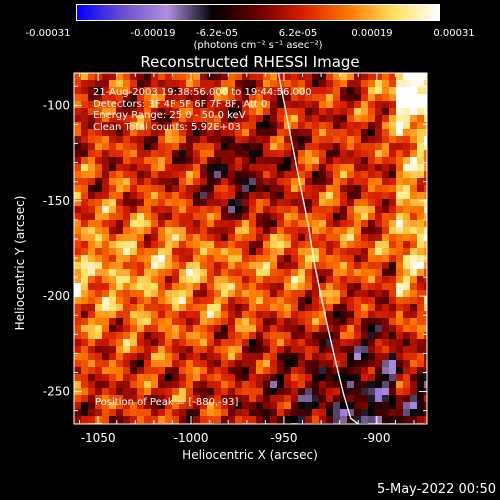 The width and height of the screenshot is (500, 500). I want to click on colorbar-tick-label: -6.2e-05, so click(217, 33).